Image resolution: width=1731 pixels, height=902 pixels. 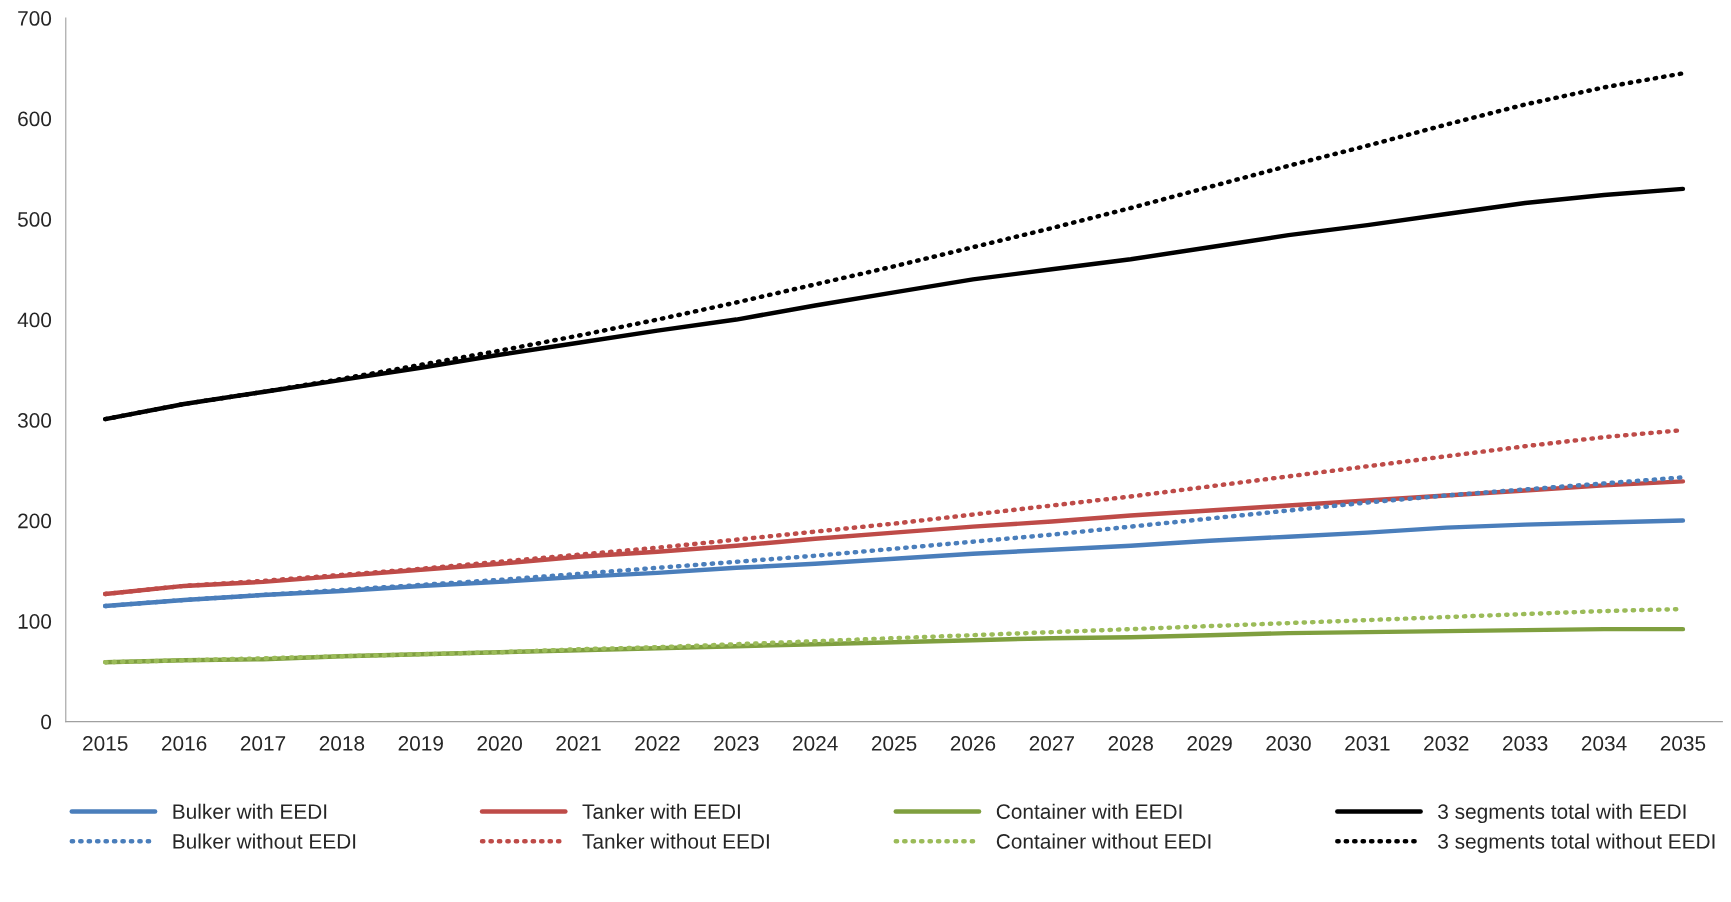 What do you see at coordinates (1576, 843) in the screenshot?
I see `legend-label: 3 segments total without EEDI` at bounding box center [1576, 843].